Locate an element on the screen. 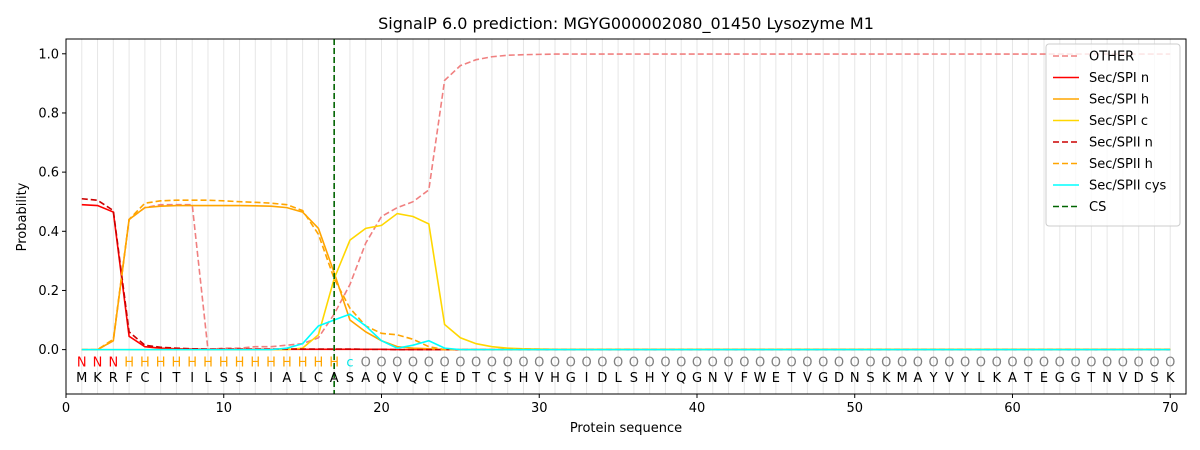 The image size is (1200, 450). y-ticks: 0.0 0.2 0.4 0.6 0.8 1.0 is located at coordinates (52, 202).